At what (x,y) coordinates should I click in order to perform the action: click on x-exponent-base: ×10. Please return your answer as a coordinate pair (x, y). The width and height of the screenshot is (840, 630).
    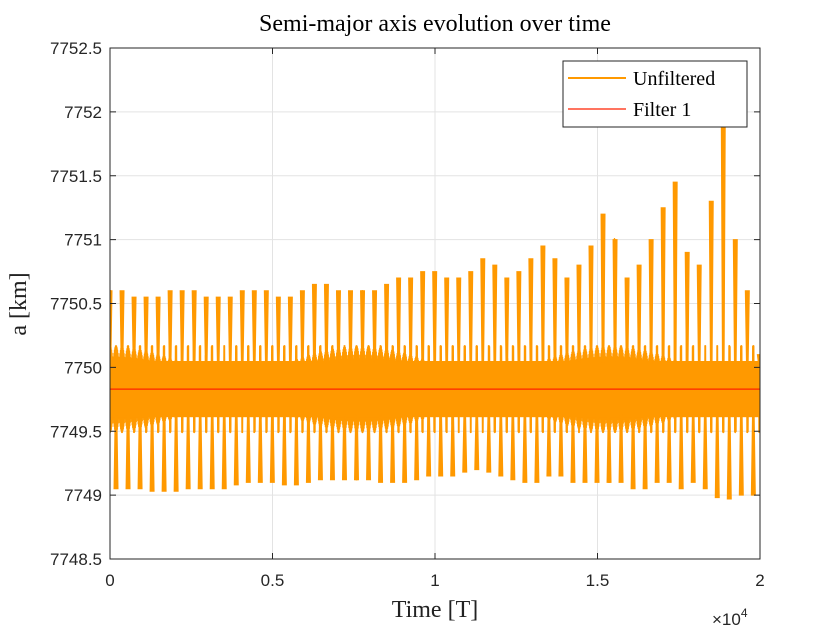
    Looking at the image, I should click on (726, 619).